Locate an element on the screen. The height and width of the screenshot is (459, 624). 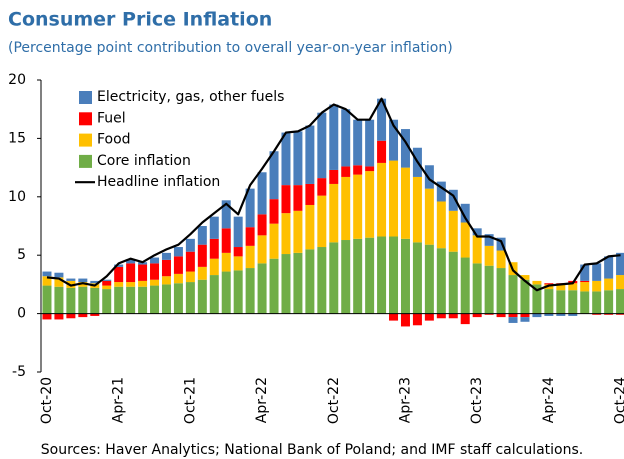
chart-title: Consumer Price Inflation is located at coordinates (140, 20).